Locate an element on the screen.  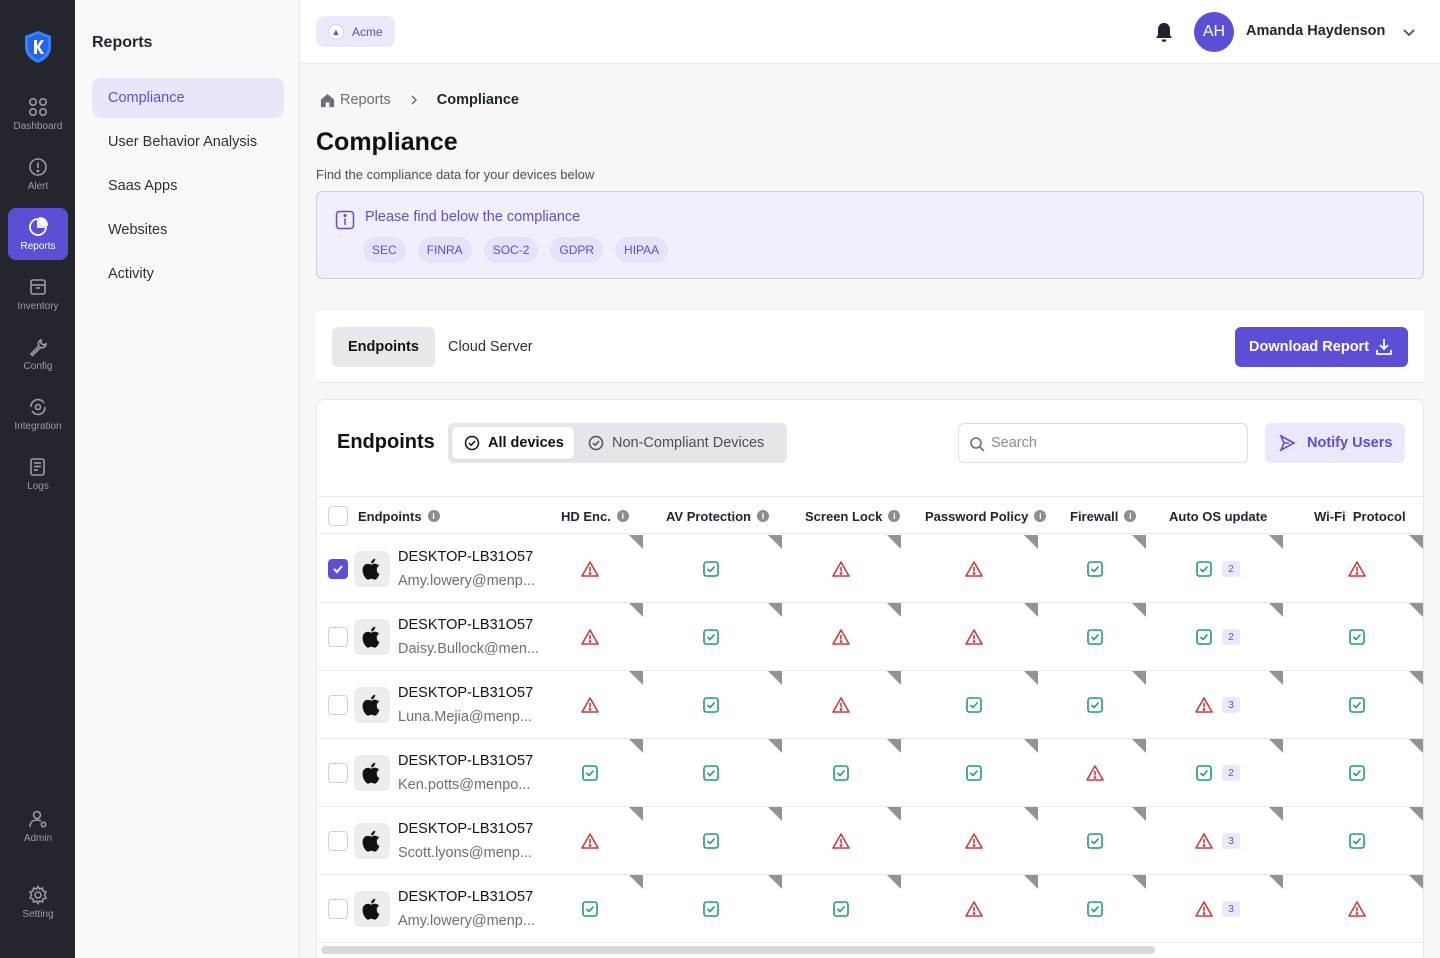
notification-bell-icon is located at coordinates (1164, 32).